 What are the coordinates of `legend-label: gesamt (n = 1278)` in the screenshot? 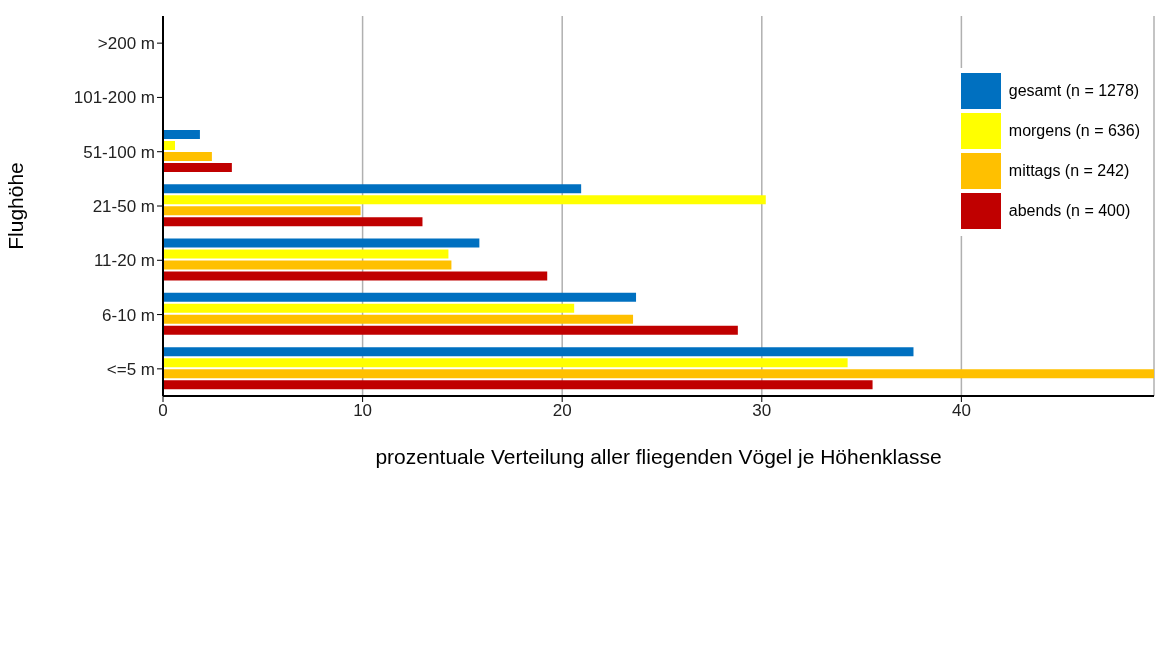 It's located at (1074, 91).